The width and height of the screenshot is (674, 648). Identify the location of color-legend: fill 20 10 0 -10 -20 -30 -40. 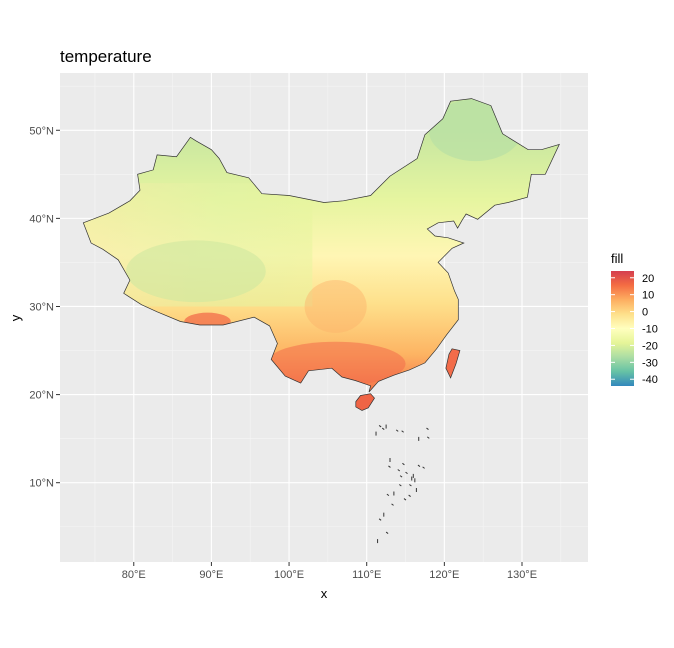
(634, 318).